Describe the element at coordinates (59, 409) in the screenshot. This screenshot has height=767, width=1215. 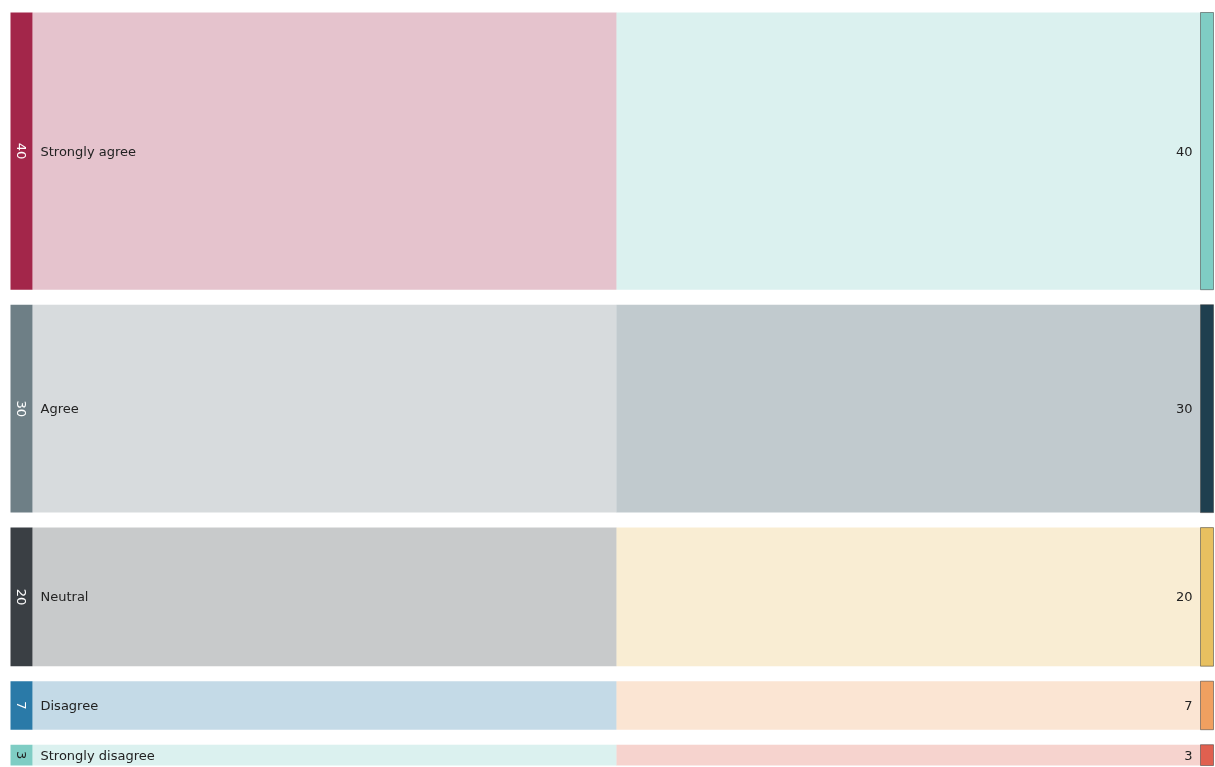
I see `category-label: Agree` at that location.